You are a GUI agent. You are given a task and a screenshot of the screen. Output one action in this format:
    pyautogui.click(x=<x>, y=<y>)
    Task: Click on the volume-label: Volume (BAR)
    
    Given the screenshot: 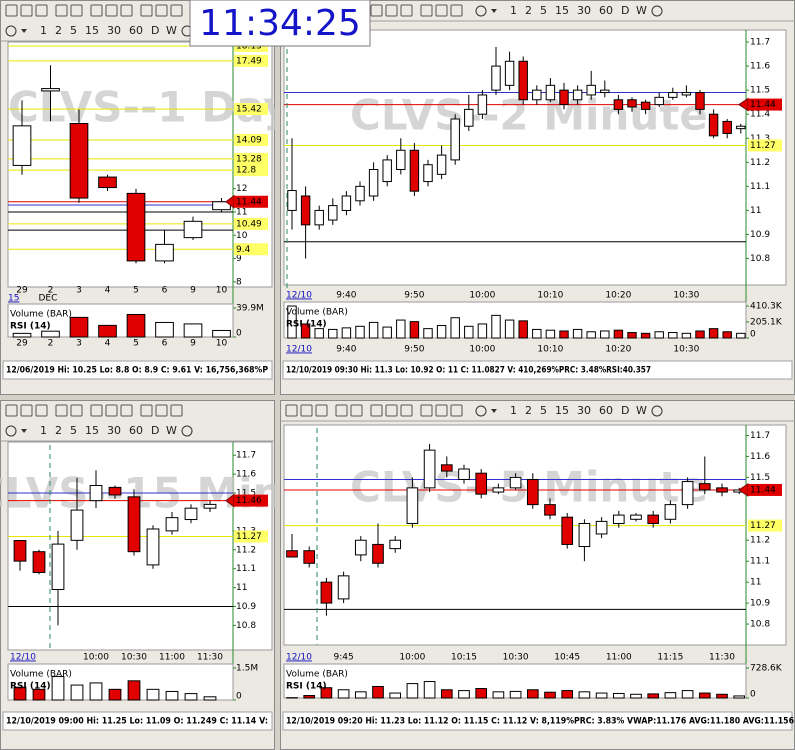 What is the action you would take?
    pyautogui.click(x=41, y=315)
    